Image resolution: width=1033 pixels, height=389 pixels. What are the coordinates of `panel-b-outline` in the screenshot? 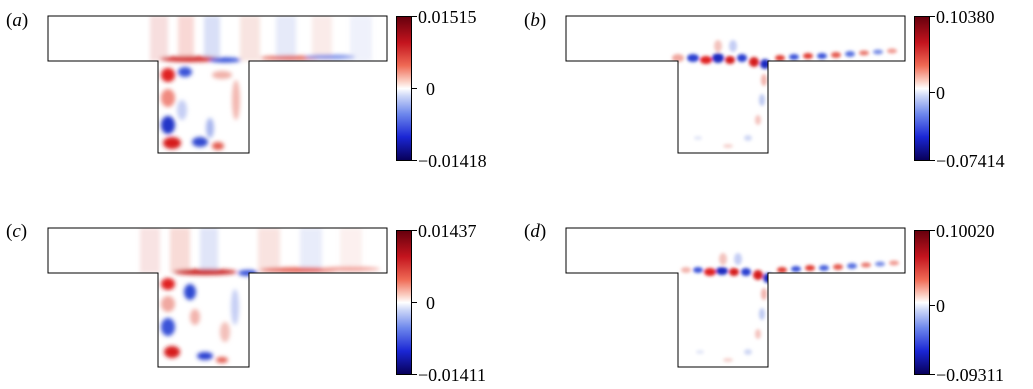 It's located at (735, 84).